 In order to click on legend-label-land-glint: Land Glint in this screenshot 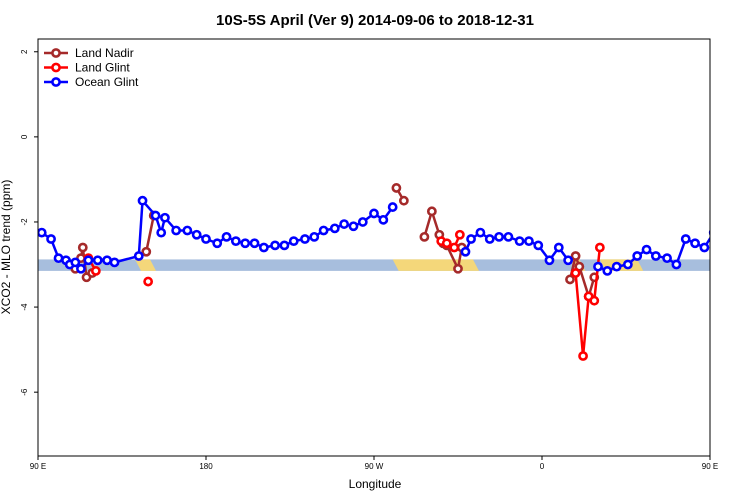, I will do `click(102, 68)`.